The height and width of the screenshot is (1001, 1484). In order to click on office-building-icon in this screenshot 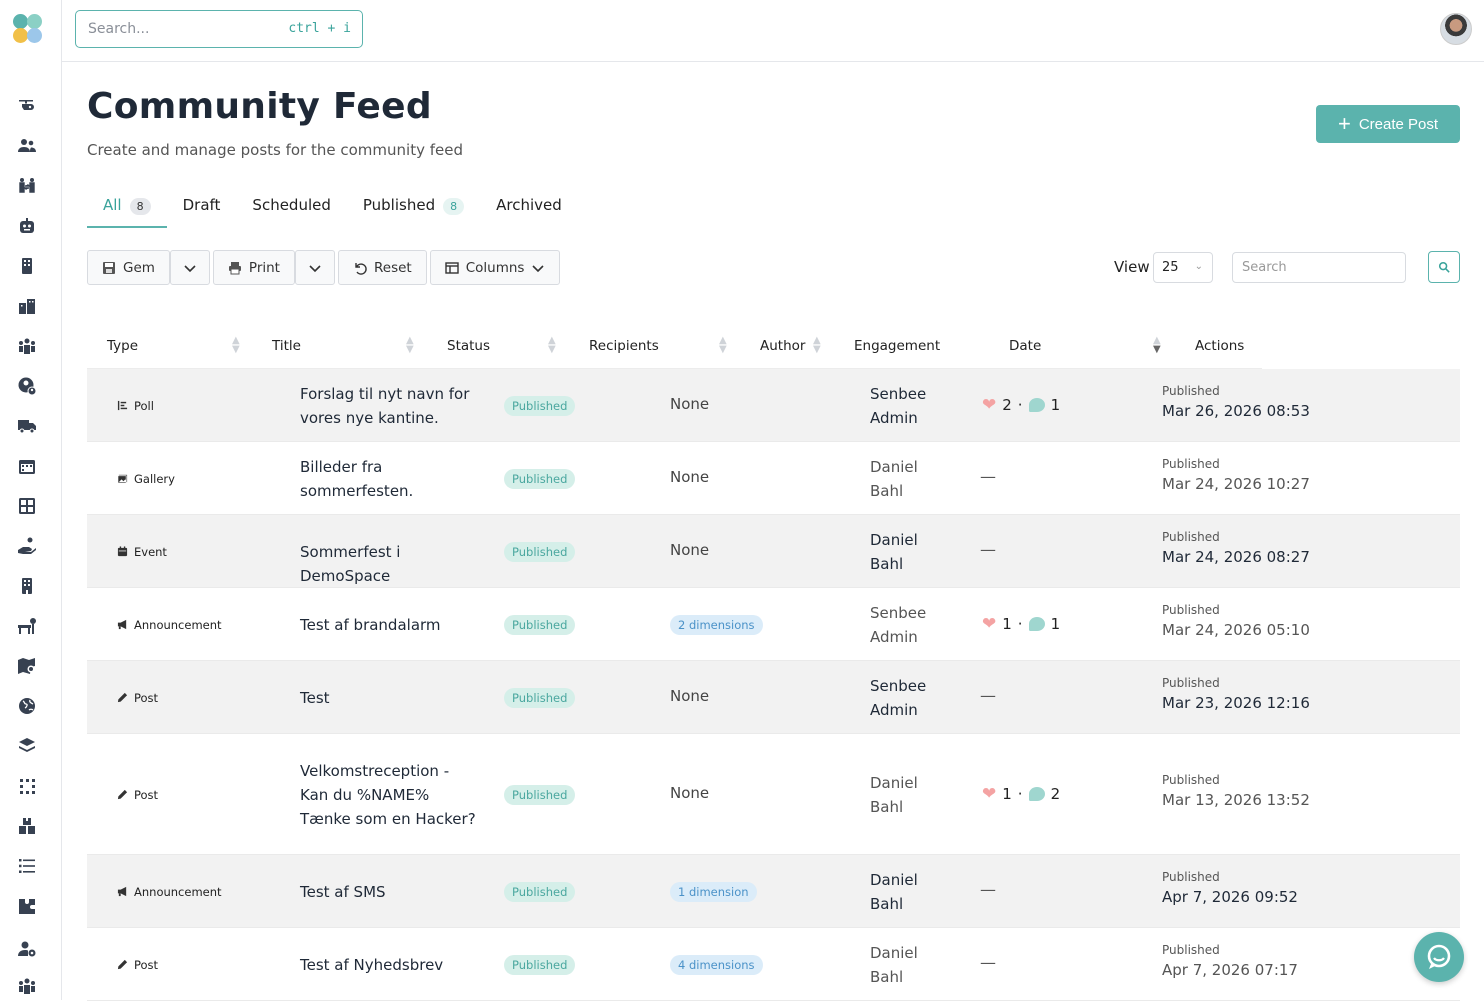, I will do `click(27, 586)`.